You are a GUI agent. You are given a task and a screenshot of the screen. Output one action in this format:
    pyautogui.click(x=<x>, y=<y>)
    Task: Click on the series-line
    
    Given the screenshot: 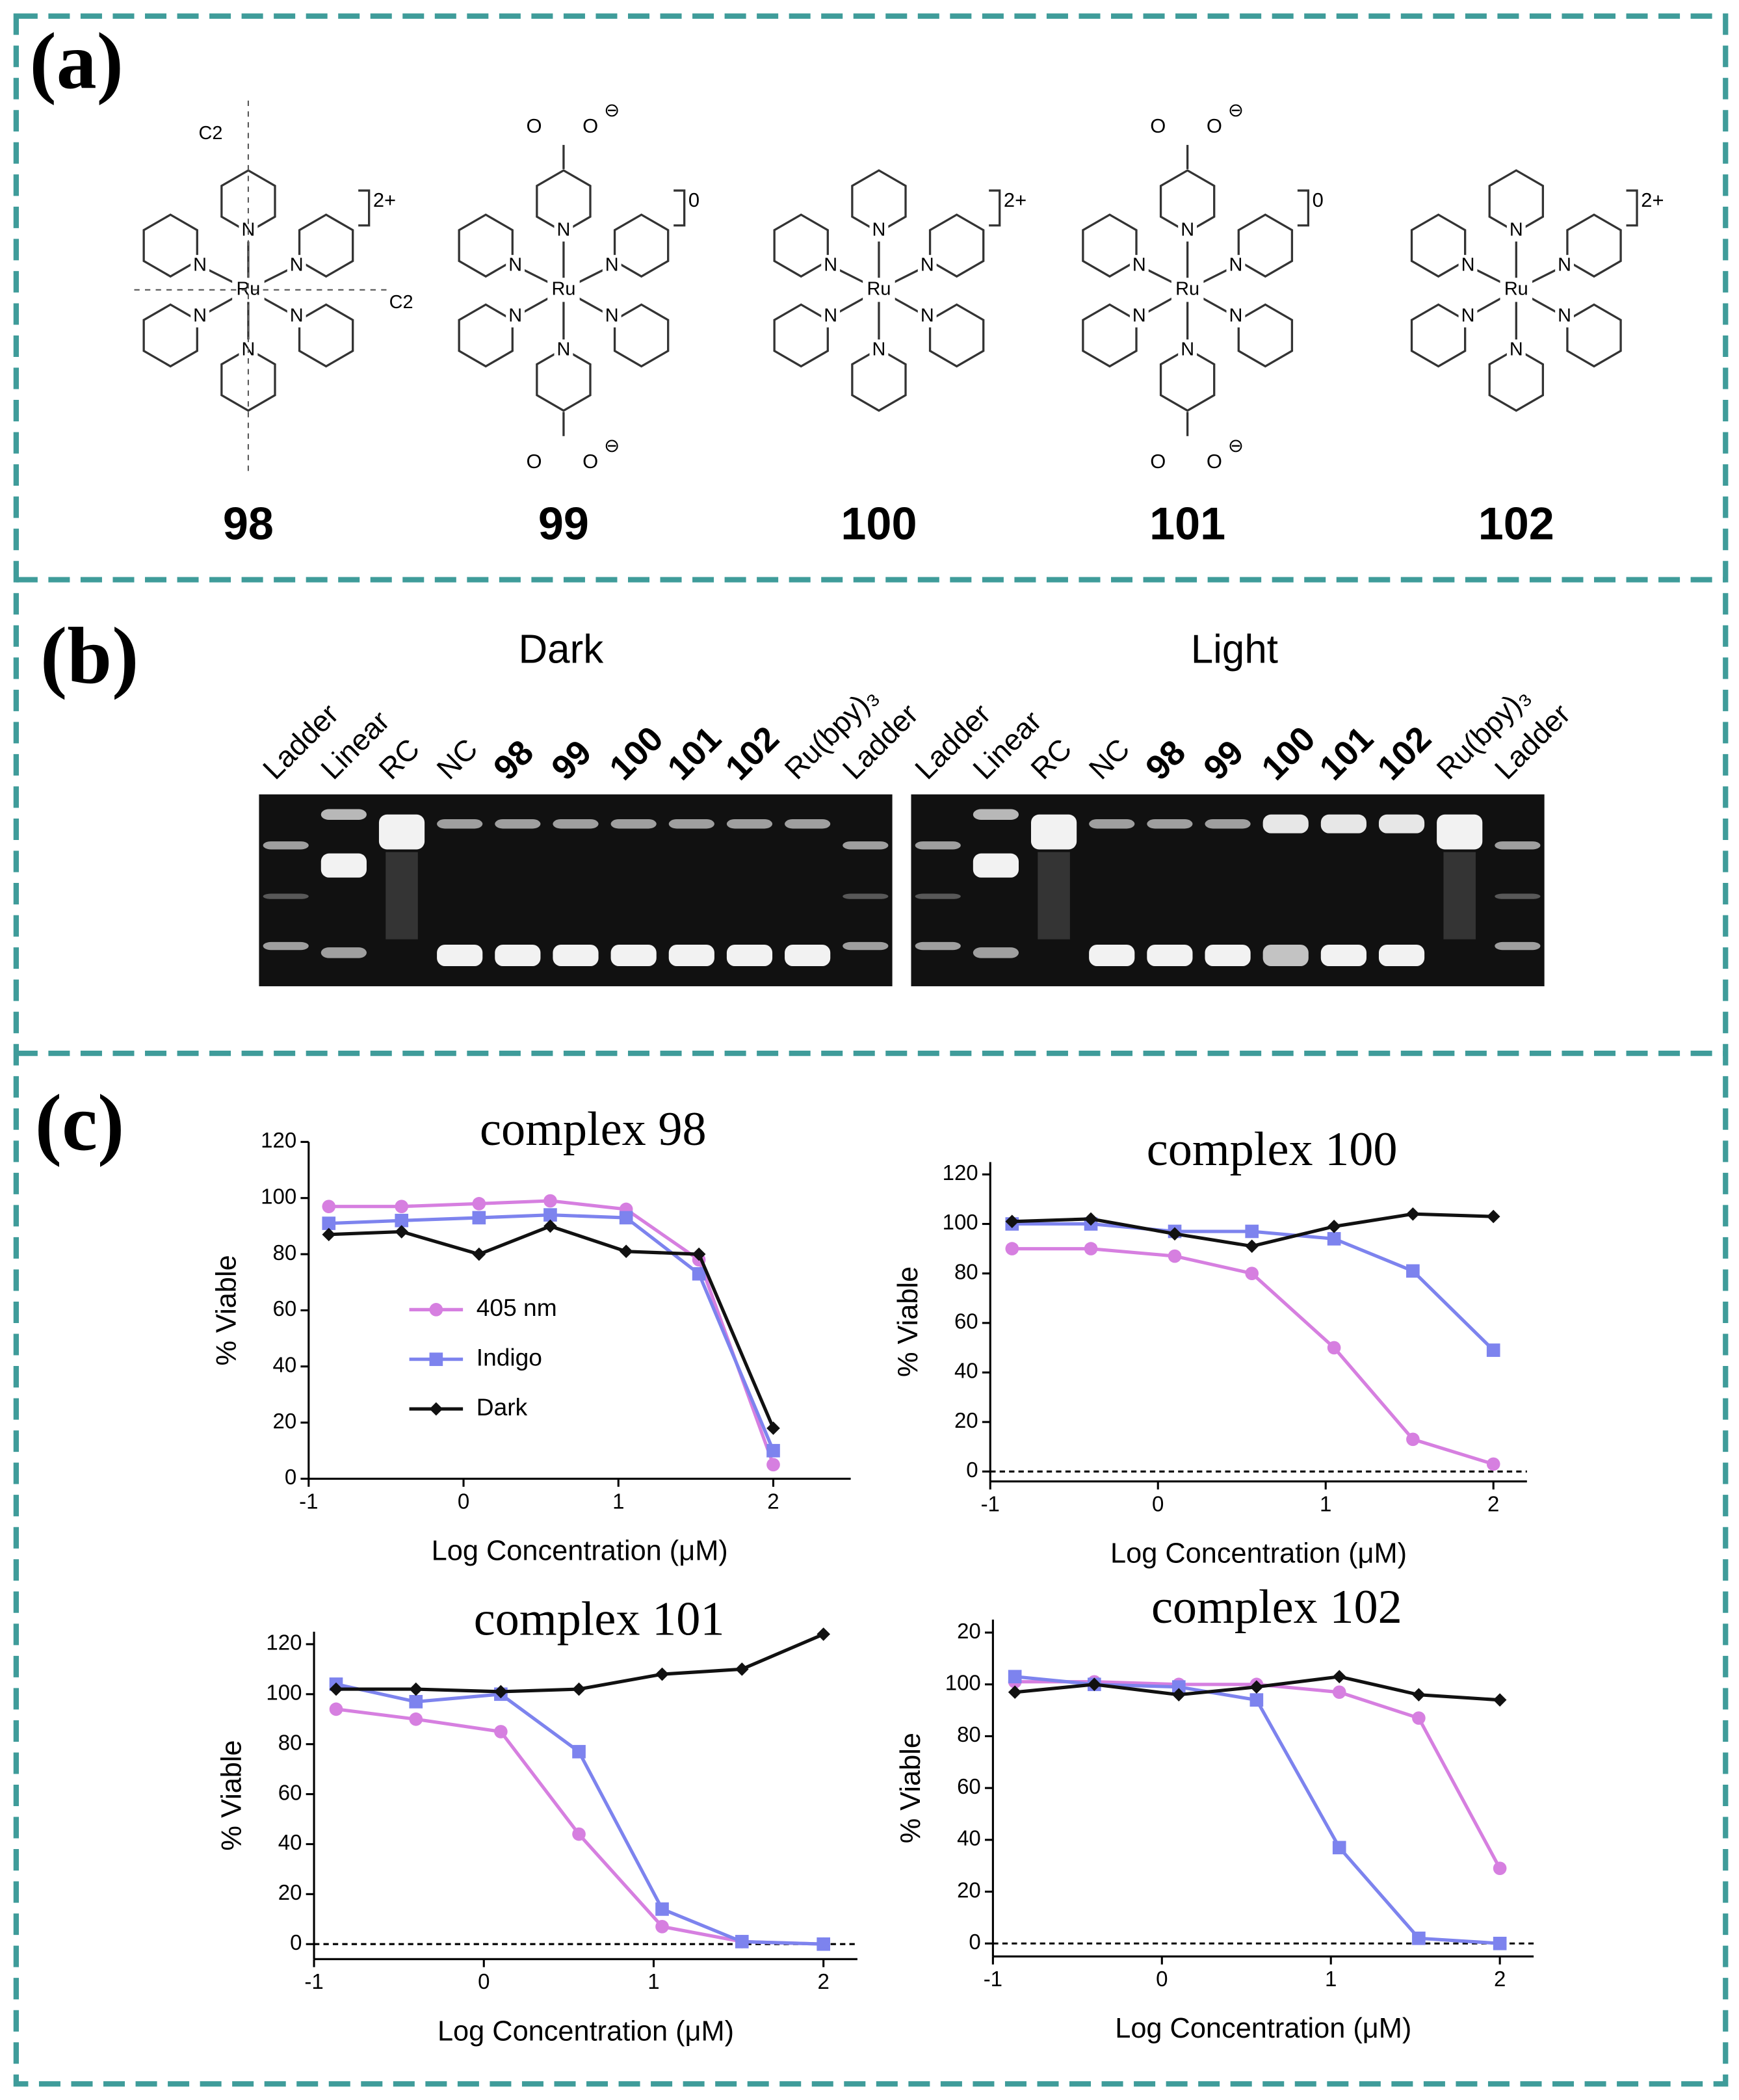 What is the action you would take?
    pyautogui.click(x=551, y=1332)
    